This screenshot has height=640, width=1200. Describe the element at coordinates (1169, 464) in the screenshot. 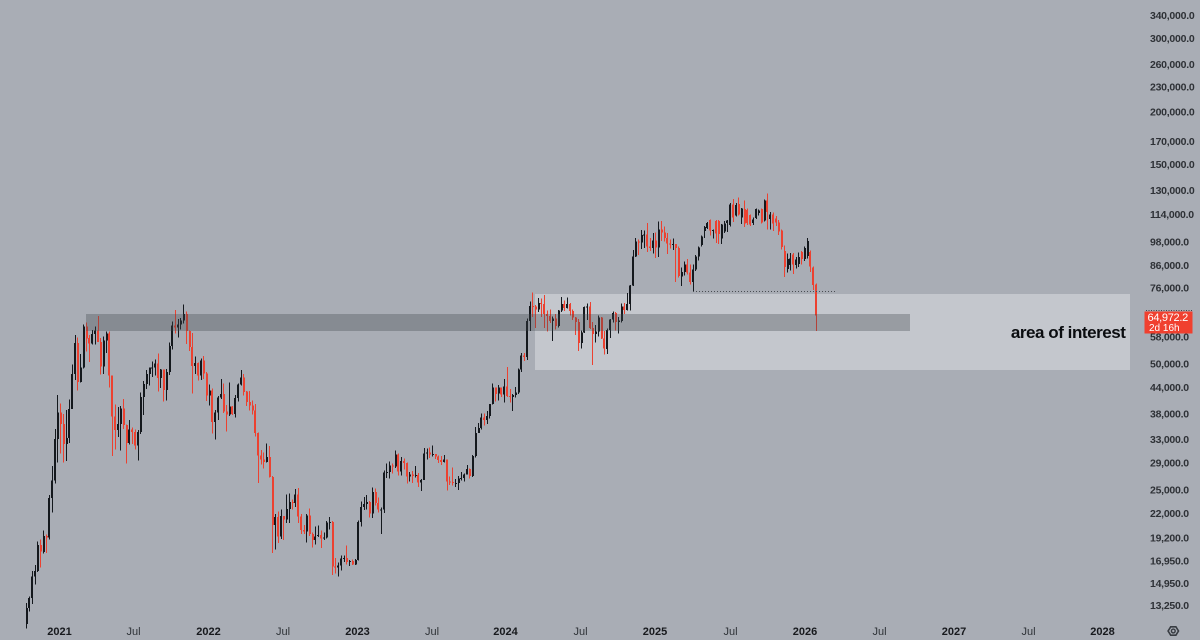

I see `svg-text: 29,000.0` at that location.